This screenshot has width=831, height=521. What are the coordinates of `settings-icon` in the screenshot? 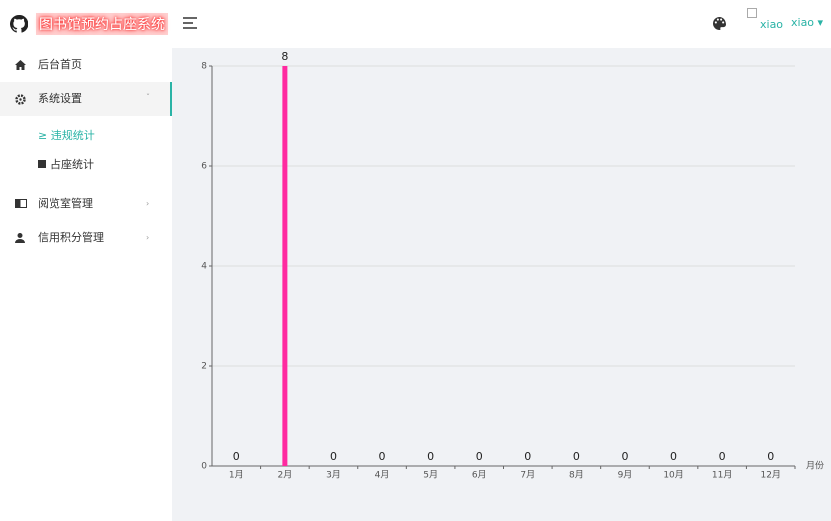 It's located at (20, 99).